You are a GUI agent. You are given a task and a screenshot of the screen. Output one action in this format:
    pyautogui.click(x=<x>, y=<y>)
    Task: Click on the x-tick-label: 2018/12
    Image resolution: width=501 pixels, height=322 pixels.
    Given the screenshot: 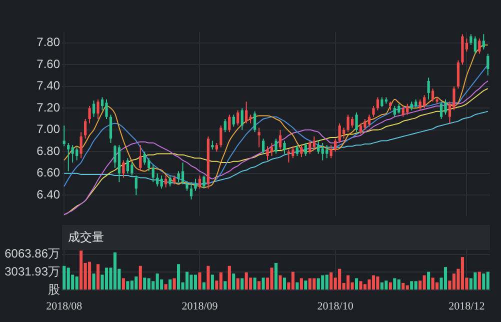 What is the action you would take?
    pyautogui.click(x=466, y=306)
    